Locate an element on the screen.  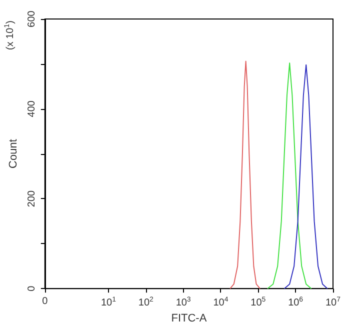
x-tick-label: 0 is located at coordinates (45, 302).